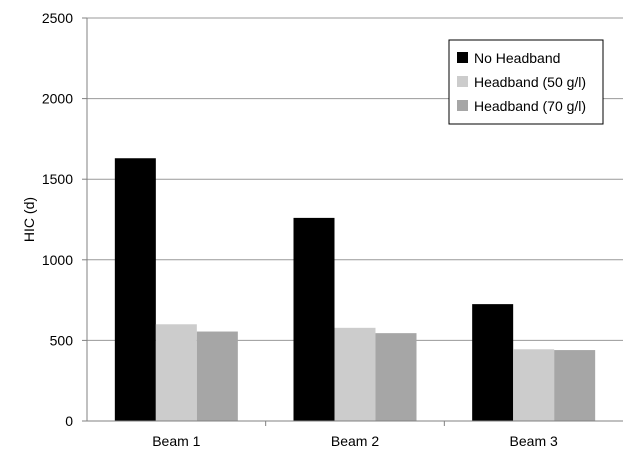 The width and height of the screenshot is (623, 456). I want to click on x-tick-label: Beam 3, so click(534, 441).